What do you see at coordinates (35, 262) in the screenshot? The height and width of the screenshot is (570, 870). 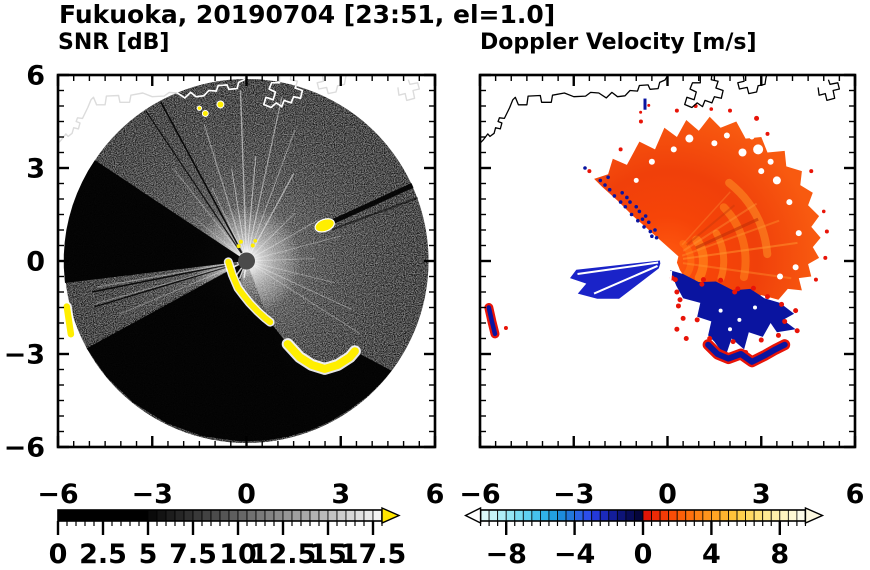 I see `y-tick-label: 0` at bounding box center [35, 262].